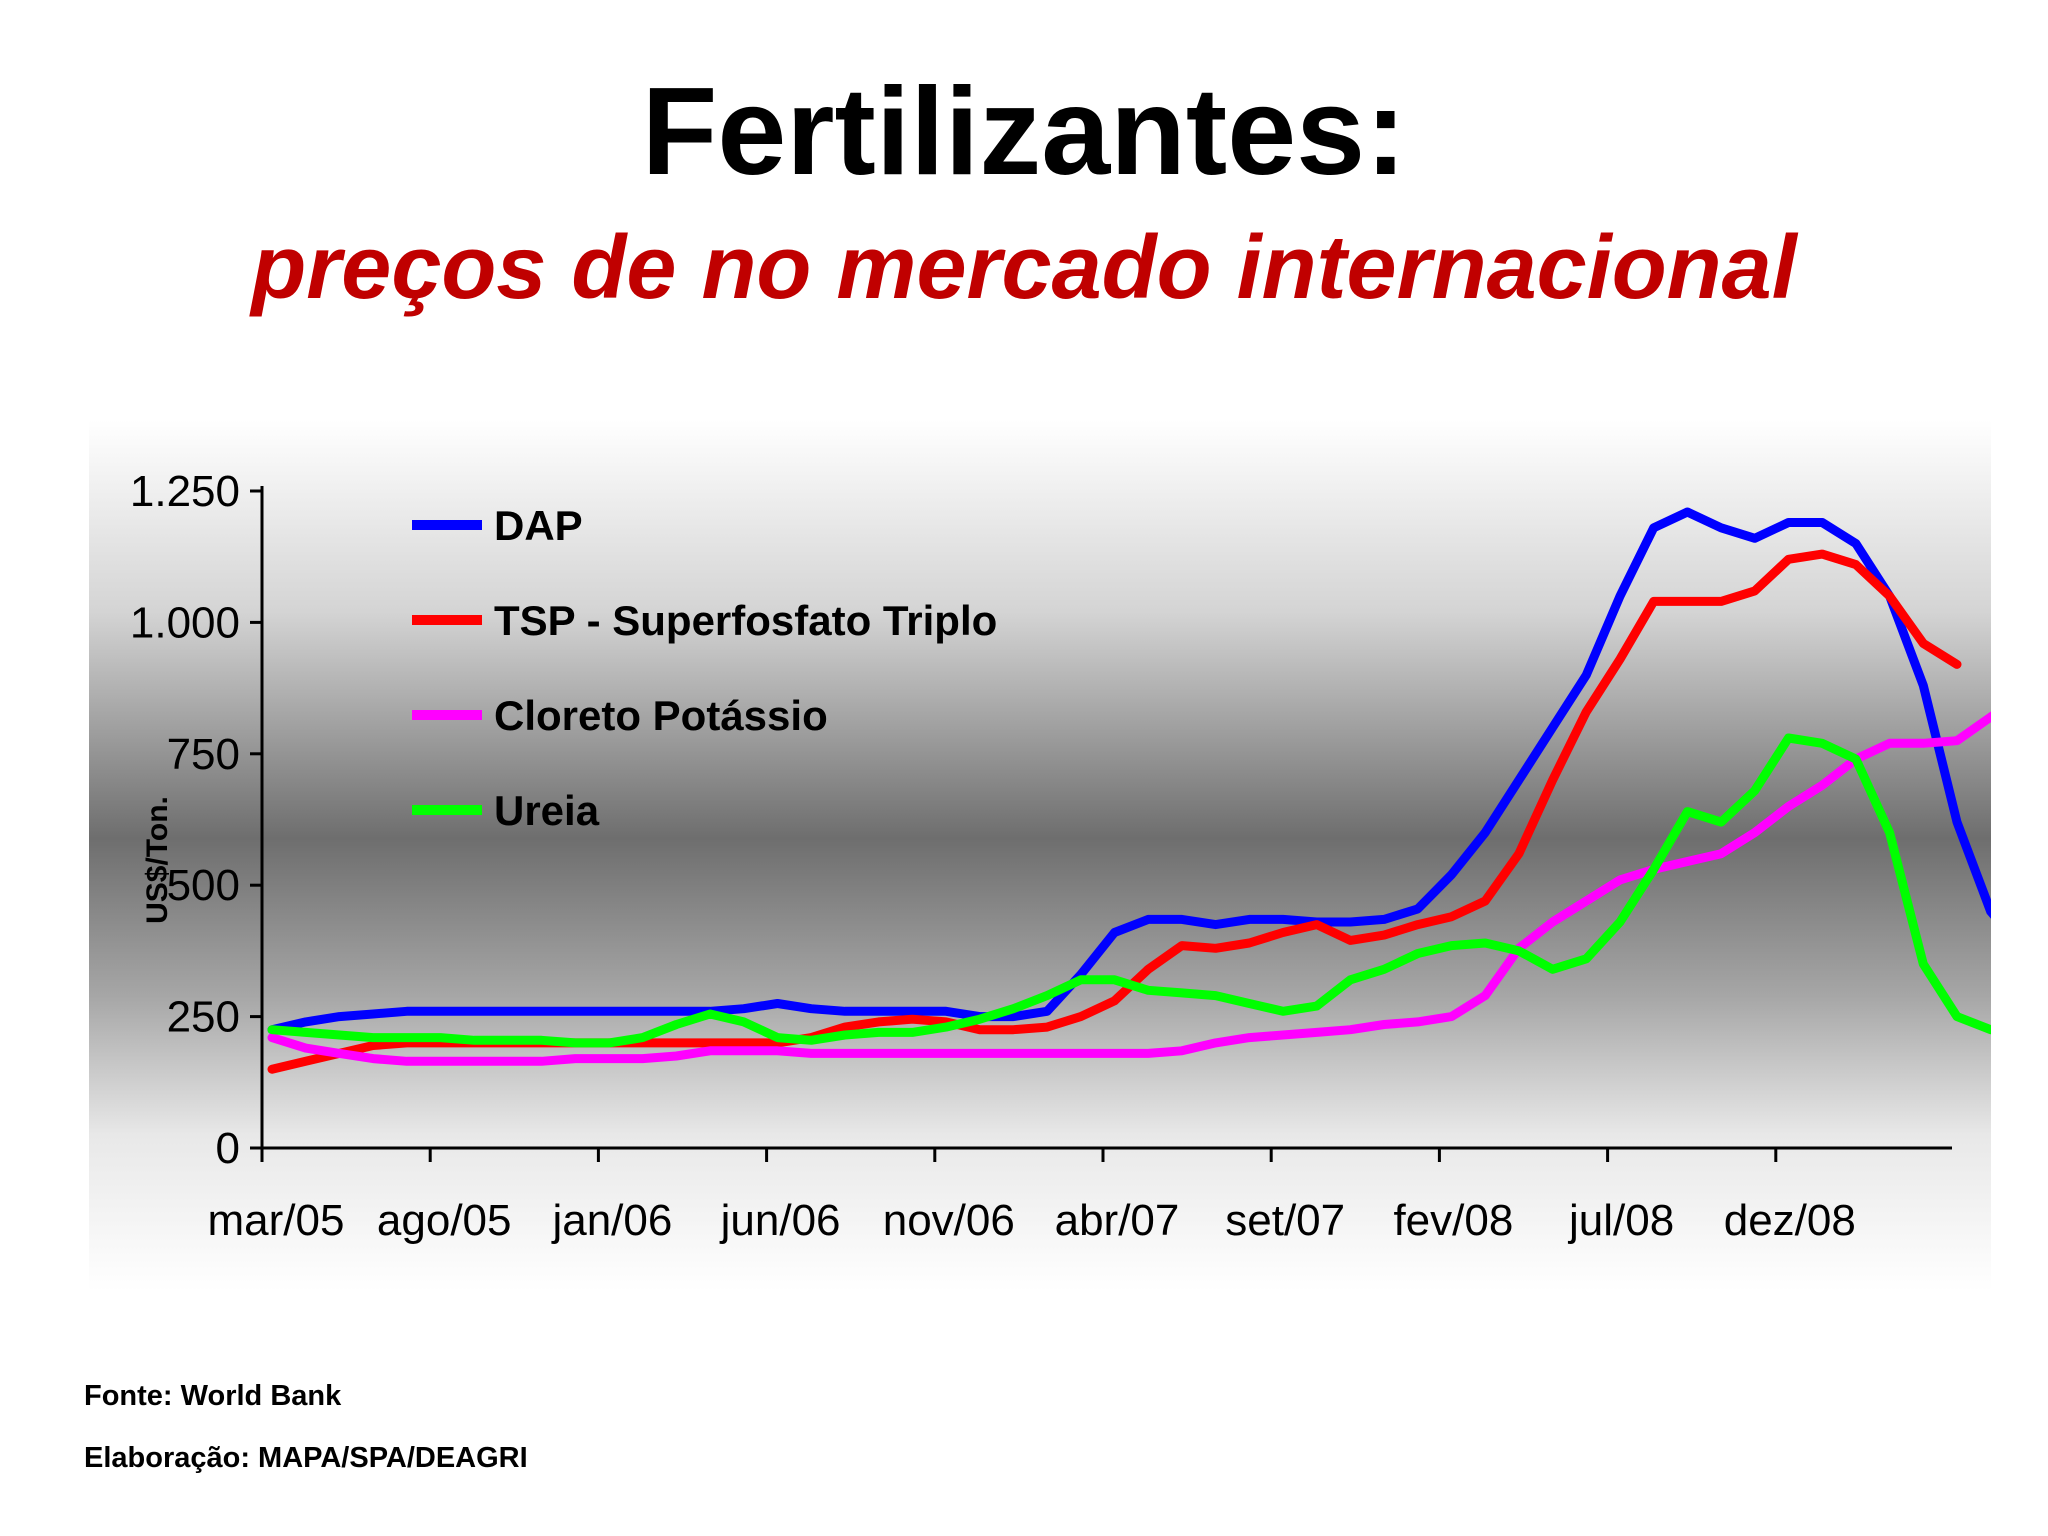 Image resolution: width=2048 pixels, height=1536 pixels. I want to click on y-axis-label: US$/Ton., so click(157, 860).